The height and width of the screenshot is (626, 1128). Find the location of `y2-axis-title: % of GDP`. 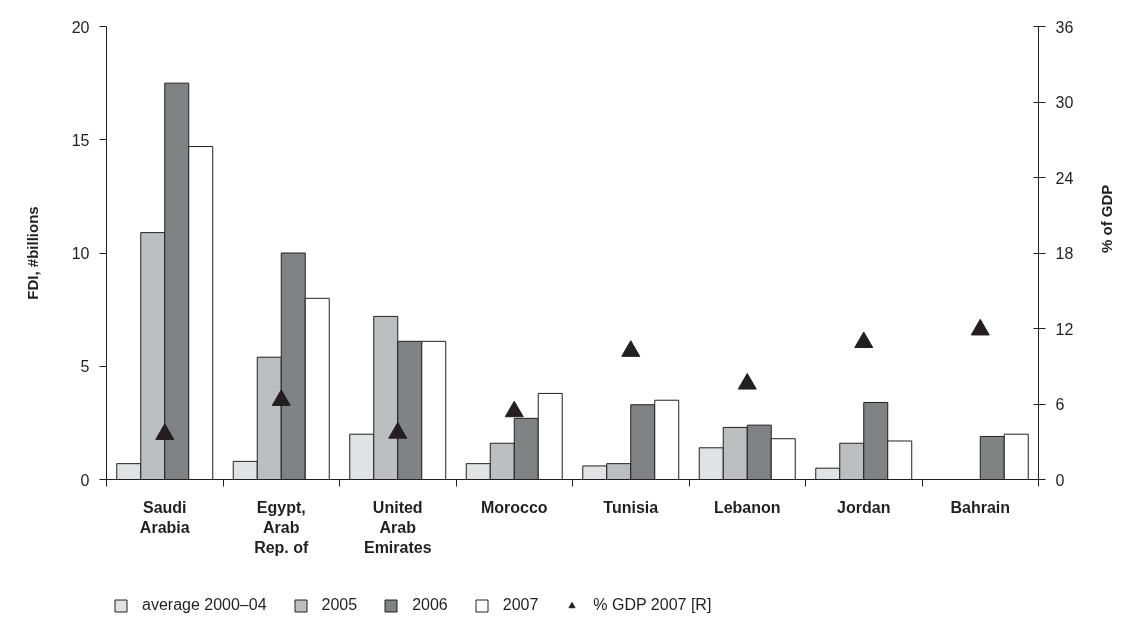

y2-axis-title: % of GDP is located at coordinates (1106, 218).